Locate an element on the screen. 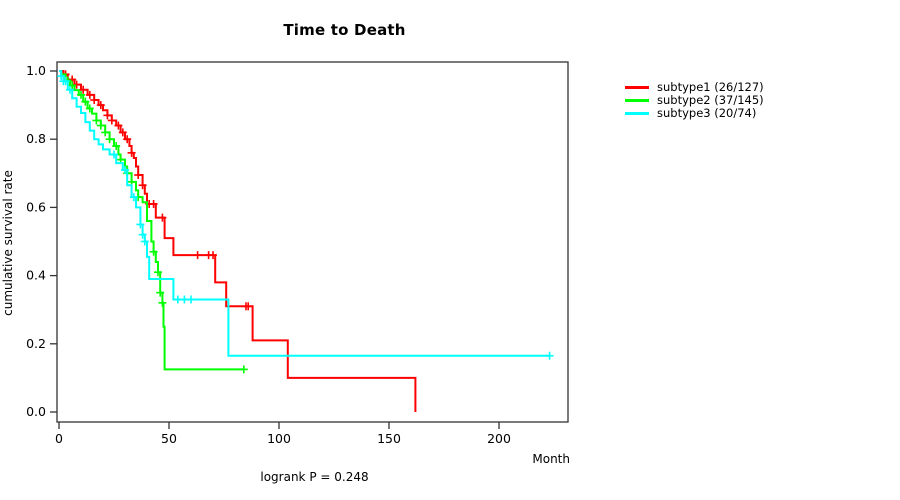 The image size is (900, 500). x-tick-label: 50 is located at coordinates (169, 438).